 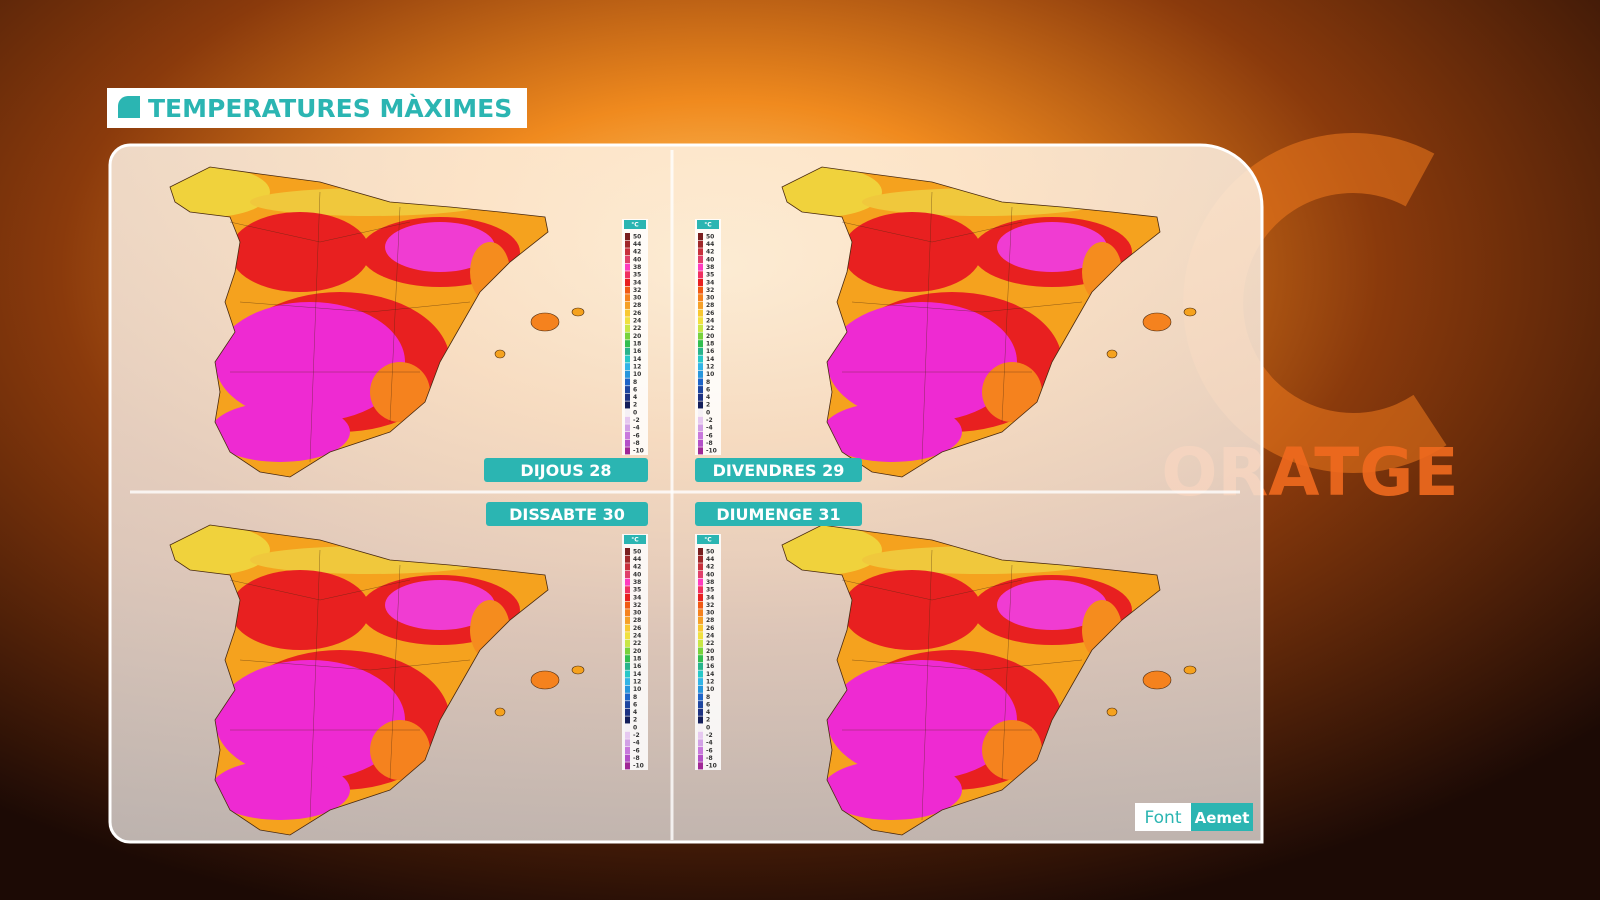 What do you see at coordinates (710, 290) in the screenshot?
I see `legend-label: 32` at bounding box center [710, 290].